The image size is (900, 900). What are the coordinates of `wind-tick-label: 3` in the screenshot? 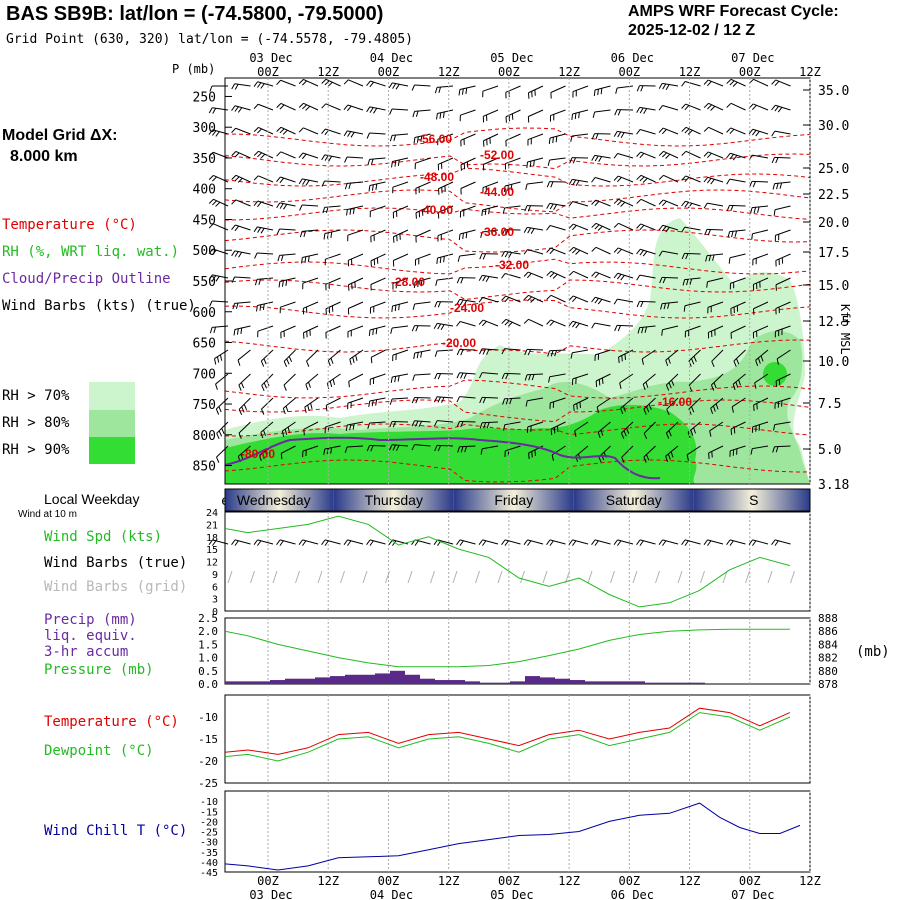 It's located at (215, 600).